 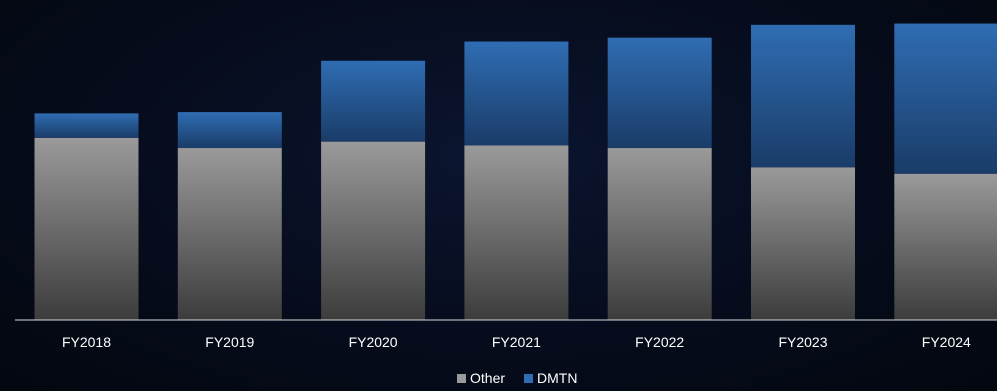 I want to click on bar-dmtn-fy2020, so click(x=373, y=101).